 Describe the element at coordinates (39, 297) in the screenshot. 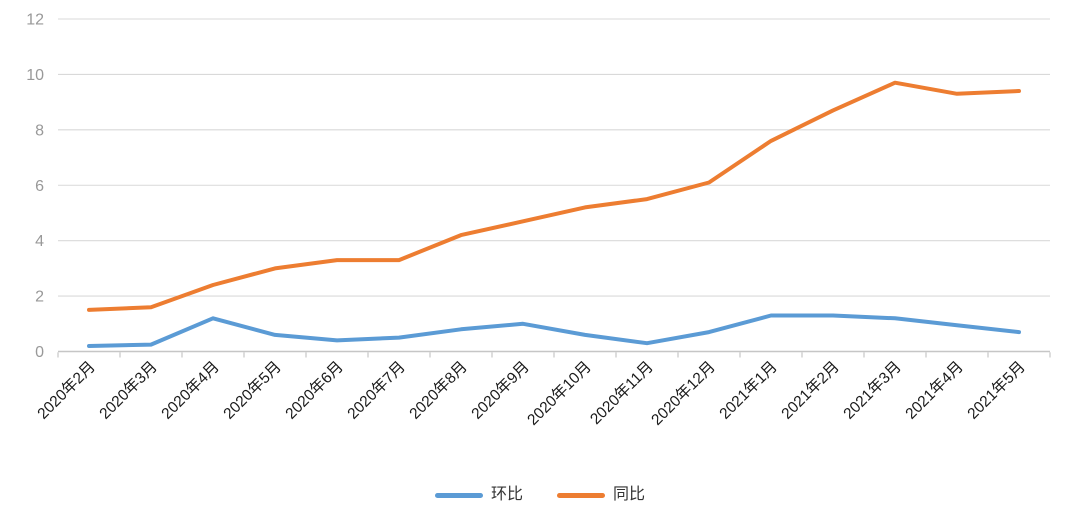

I see `y-axis-label: 2` at that location.